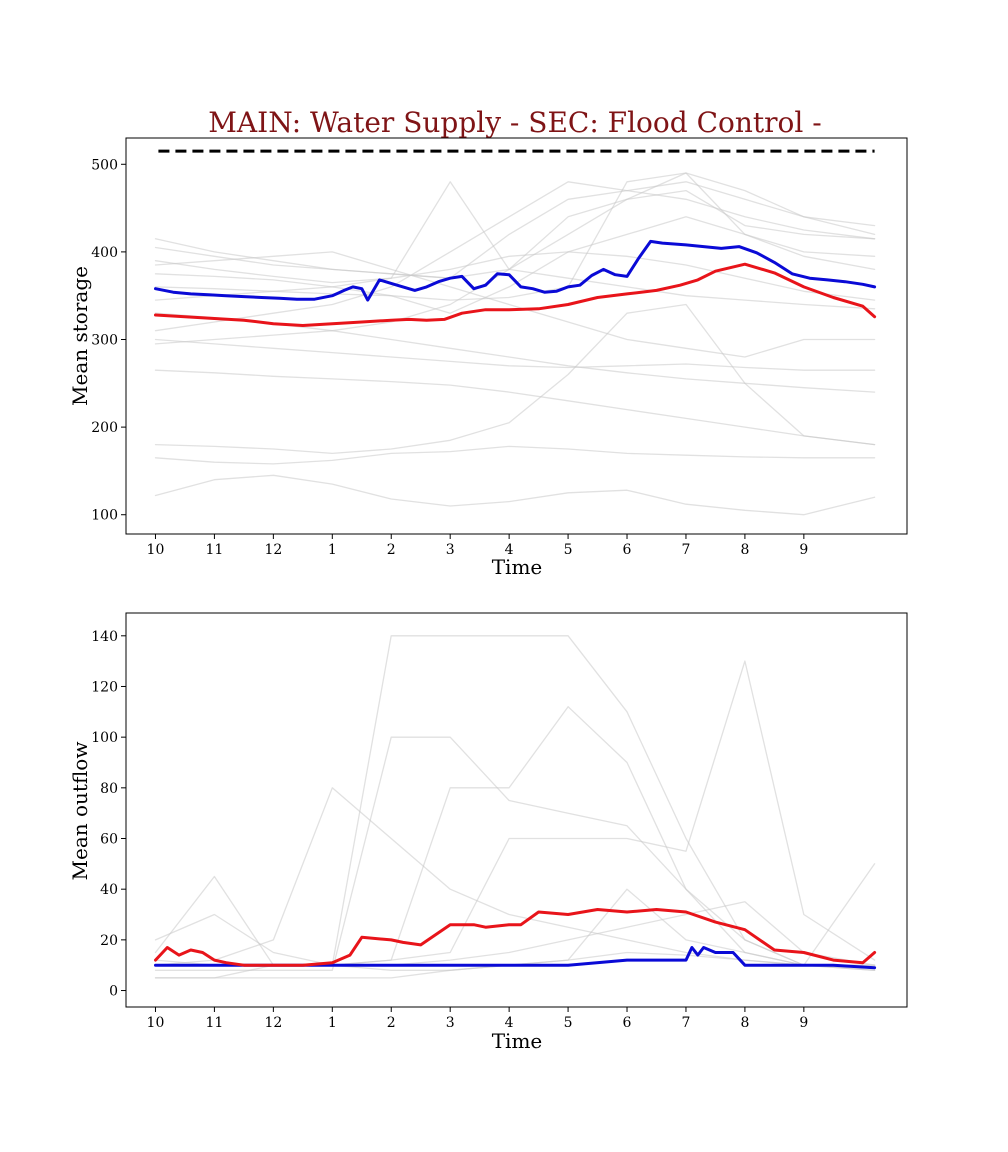  I want to click on storage-y-tick-label: 100, so click(104, 516).